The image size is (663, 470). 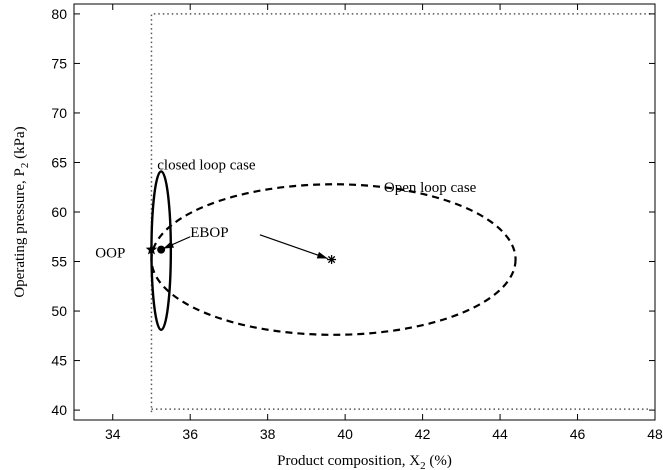 What do you see at coordinates (322, 255) in the screenshot?
I see `arrow-2-head` at bounding box center [322, 255].